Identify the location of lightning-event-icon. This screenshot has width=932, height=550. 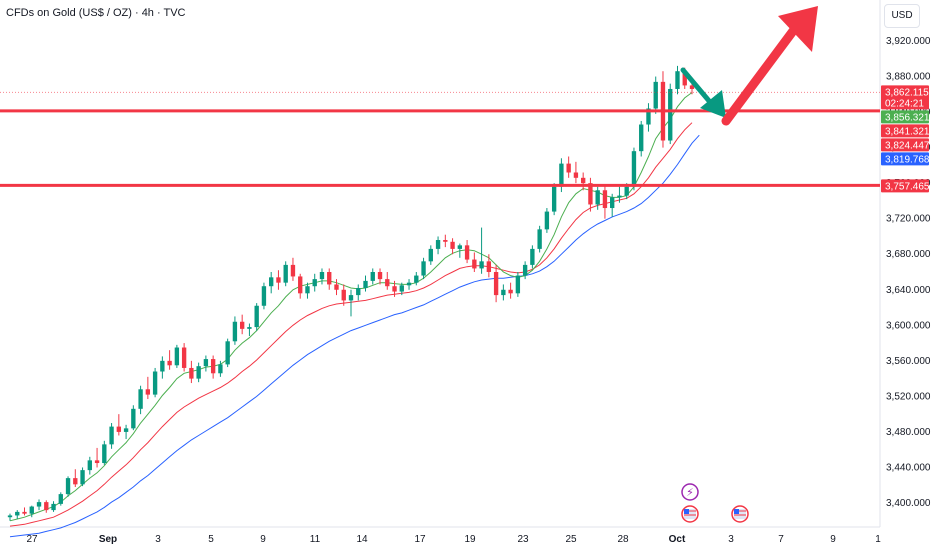
(690, 492).